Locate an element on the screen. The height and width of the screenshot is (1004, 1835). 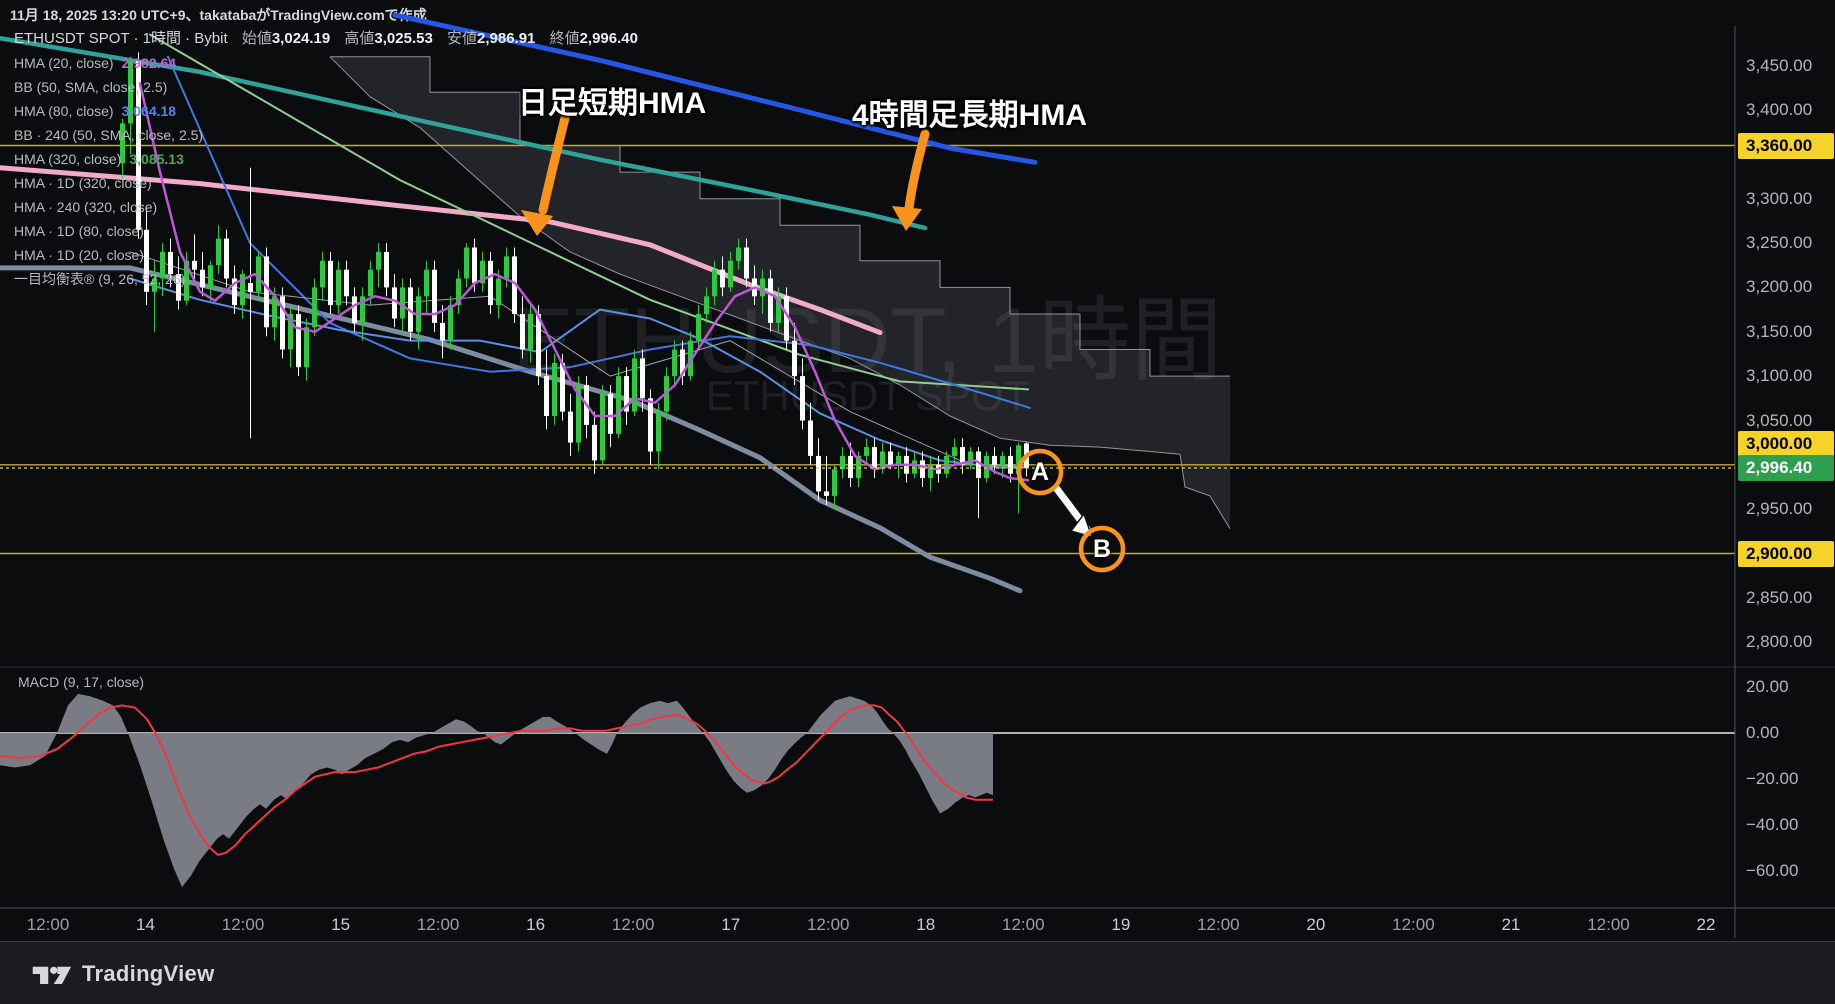
legend-row: HMA · 1D (320, close) is located at coordinates (326, 183).